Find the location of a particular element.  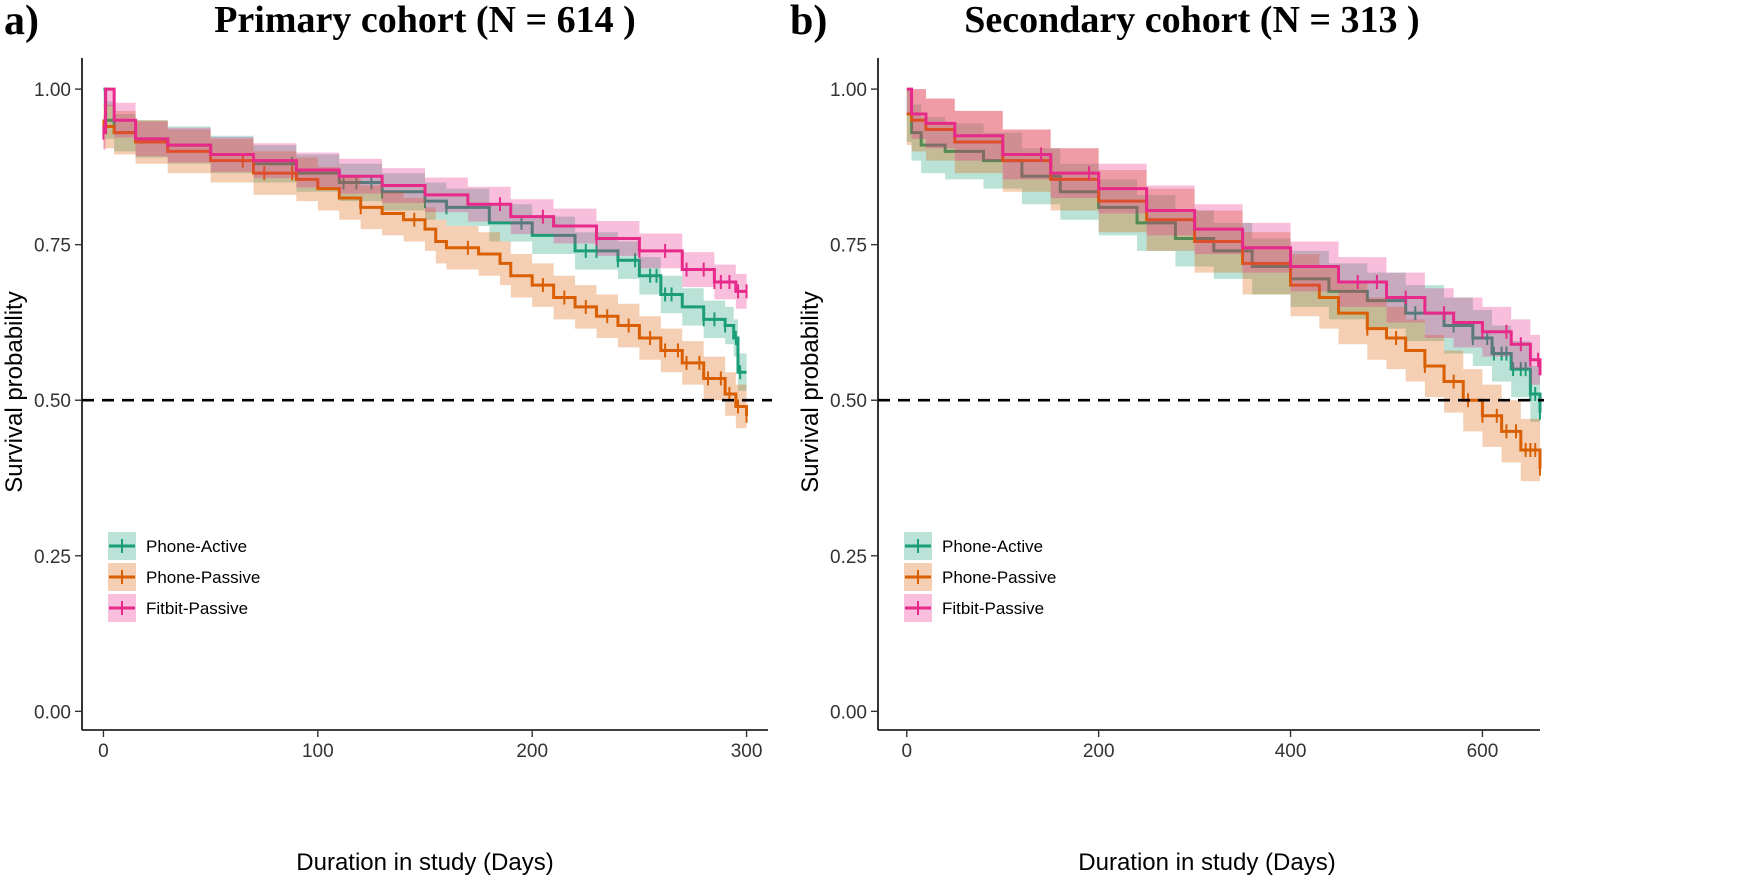

survival-line-phone-active is located at coordinates (1224, 262).